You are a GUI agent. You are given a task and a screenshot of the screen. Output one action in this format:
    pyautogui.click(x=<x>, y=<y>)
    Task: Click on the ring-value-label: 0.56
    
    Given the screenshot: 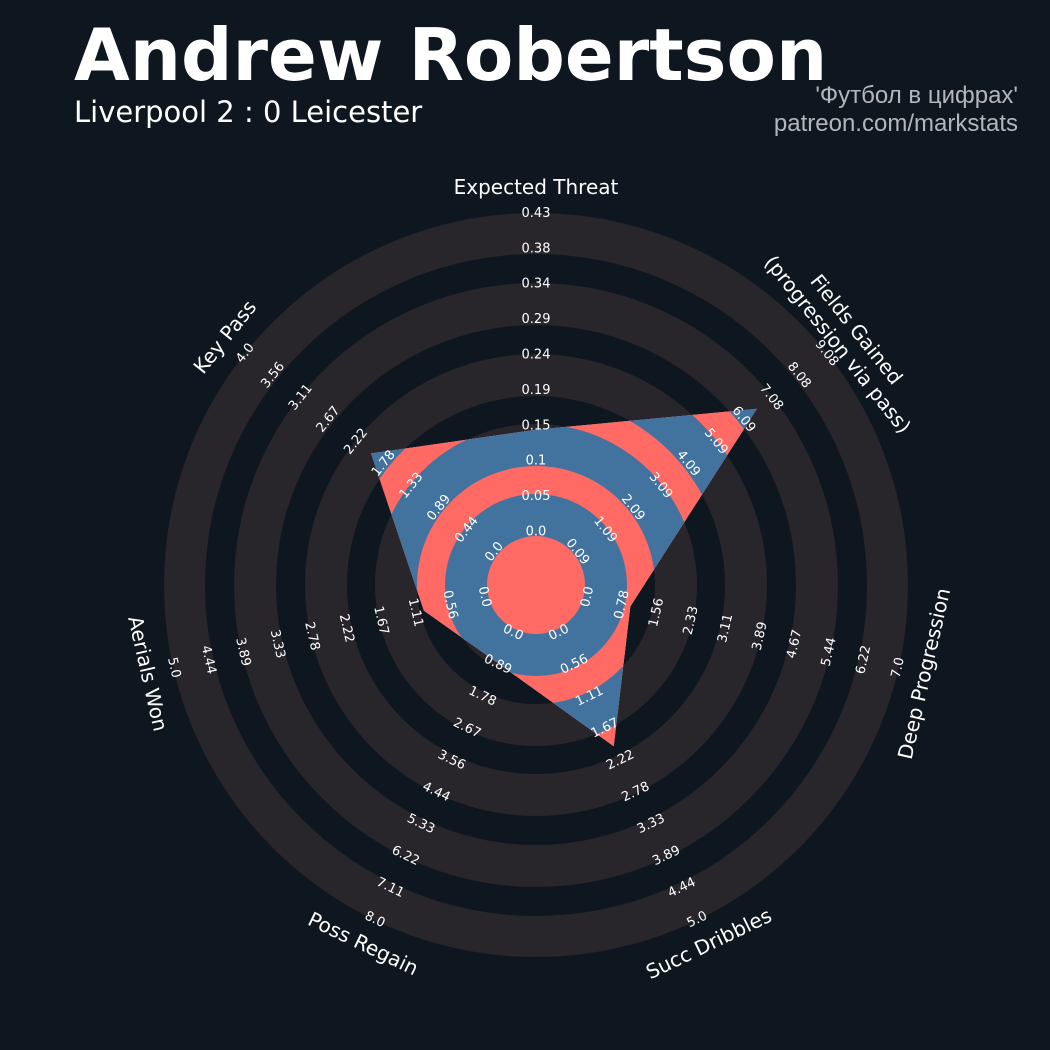 What is the action you would take?
    pyautogui.click(x=449, y=605)
    